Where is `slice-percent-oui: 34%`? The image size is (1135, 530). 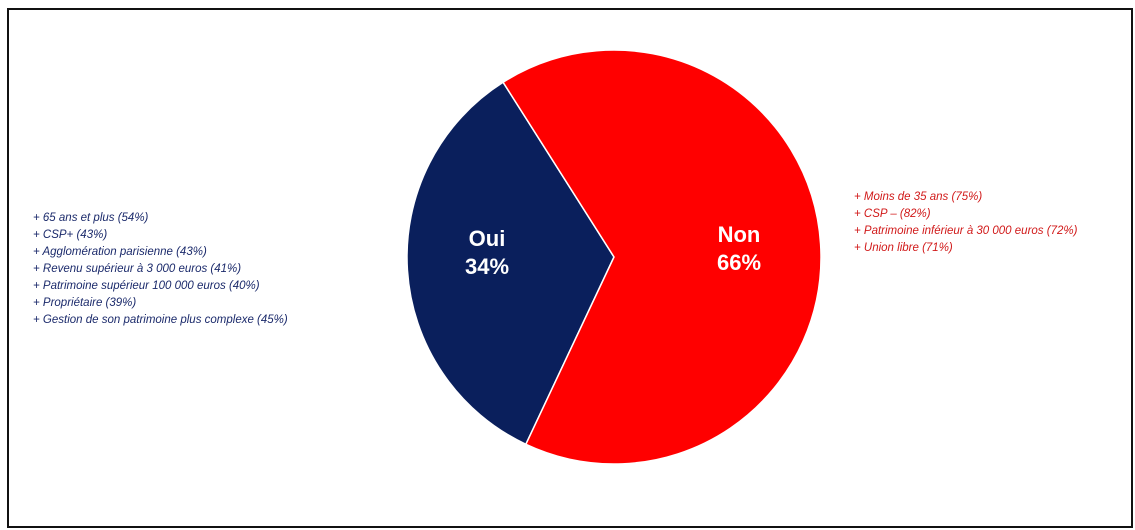 slice-percent-oui: 34% is located at coordinates (487, 266).